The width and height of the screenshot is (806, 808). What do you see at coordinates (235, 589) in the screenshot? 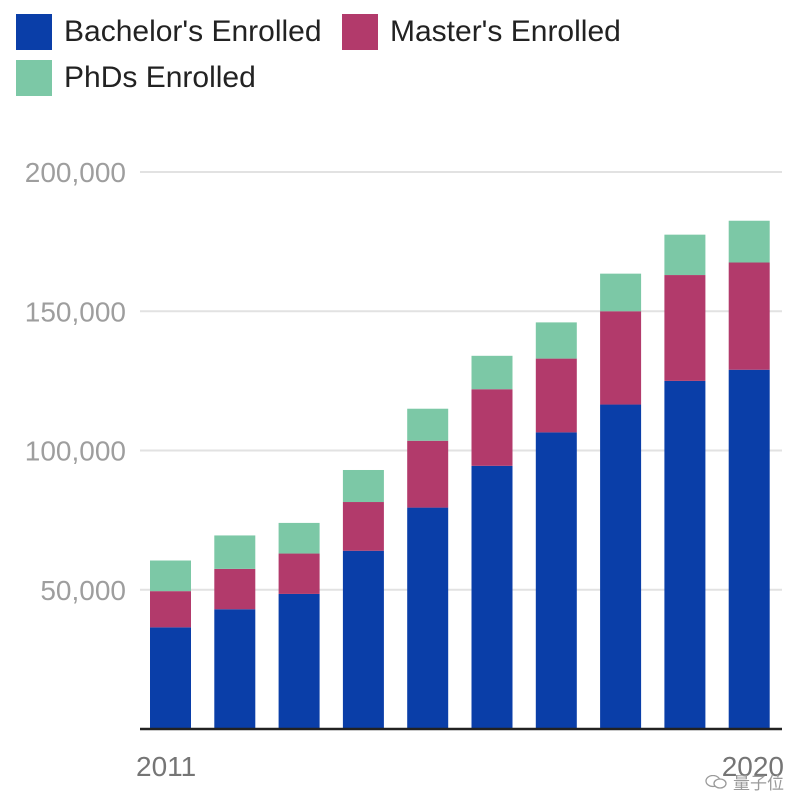
I see `bar-master-2012` at bounding box center [235, 589].